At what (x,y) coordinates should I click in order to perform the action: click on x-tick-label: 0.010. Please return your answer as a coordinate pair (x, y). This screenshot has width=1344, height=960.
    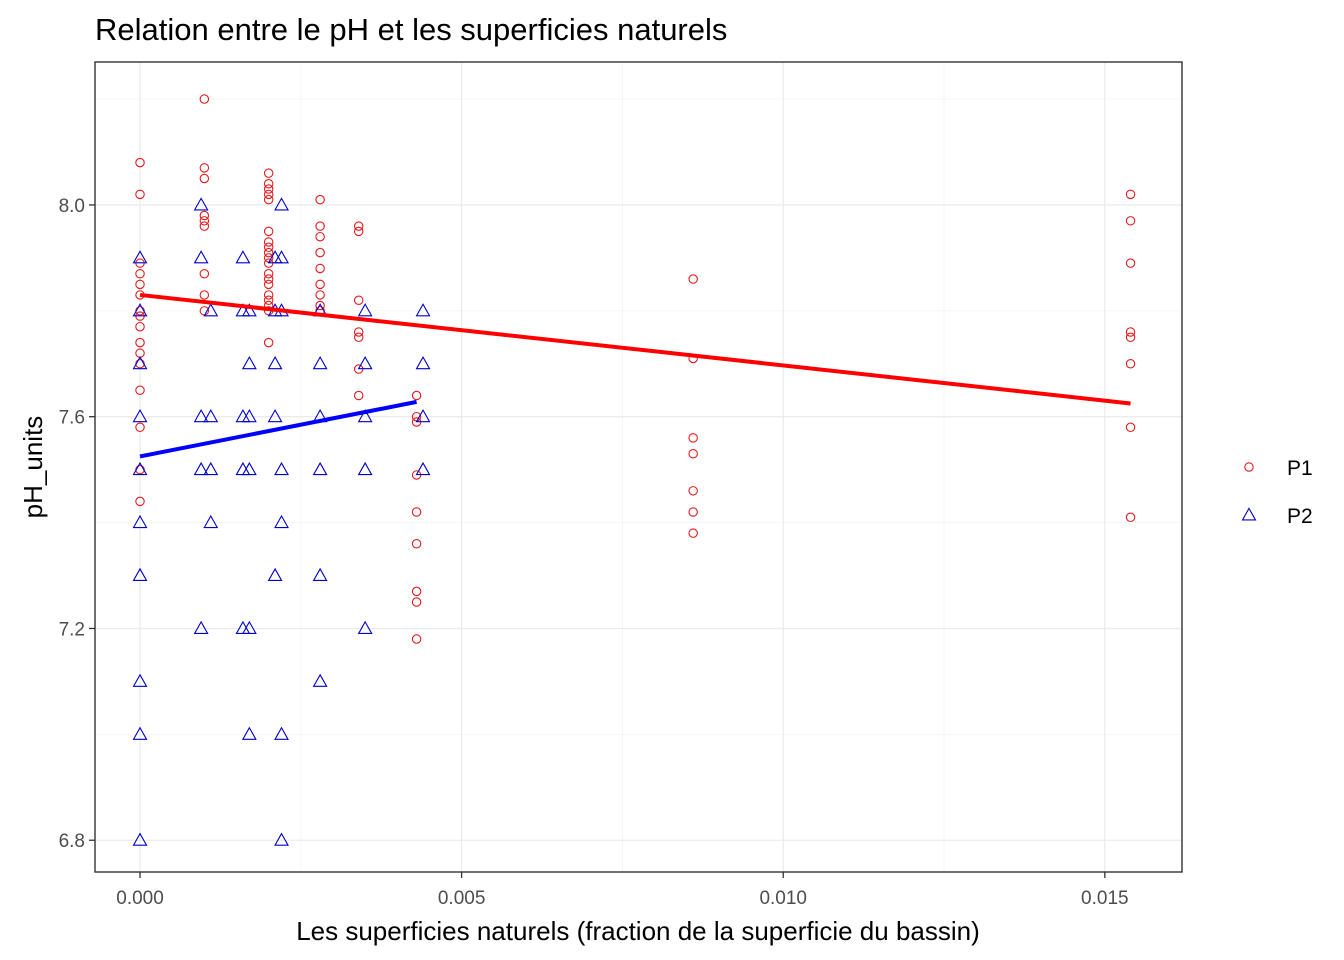
    Looking at the image, I should click on (783, 898).